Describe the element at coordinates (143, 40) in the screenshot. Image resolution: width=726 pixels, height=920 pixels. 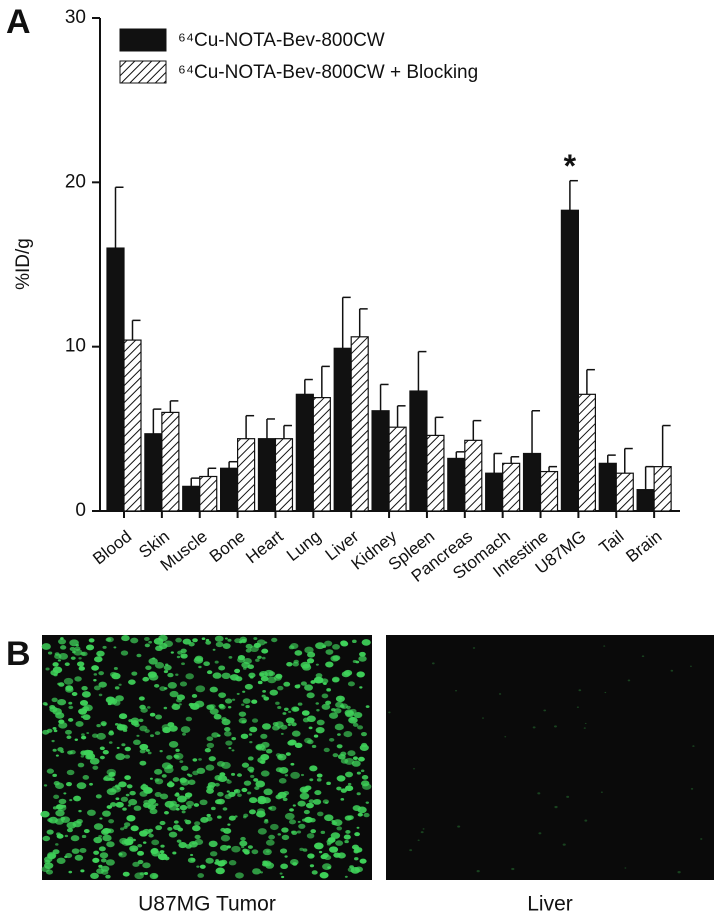
I see `legend-swatch` at that location.